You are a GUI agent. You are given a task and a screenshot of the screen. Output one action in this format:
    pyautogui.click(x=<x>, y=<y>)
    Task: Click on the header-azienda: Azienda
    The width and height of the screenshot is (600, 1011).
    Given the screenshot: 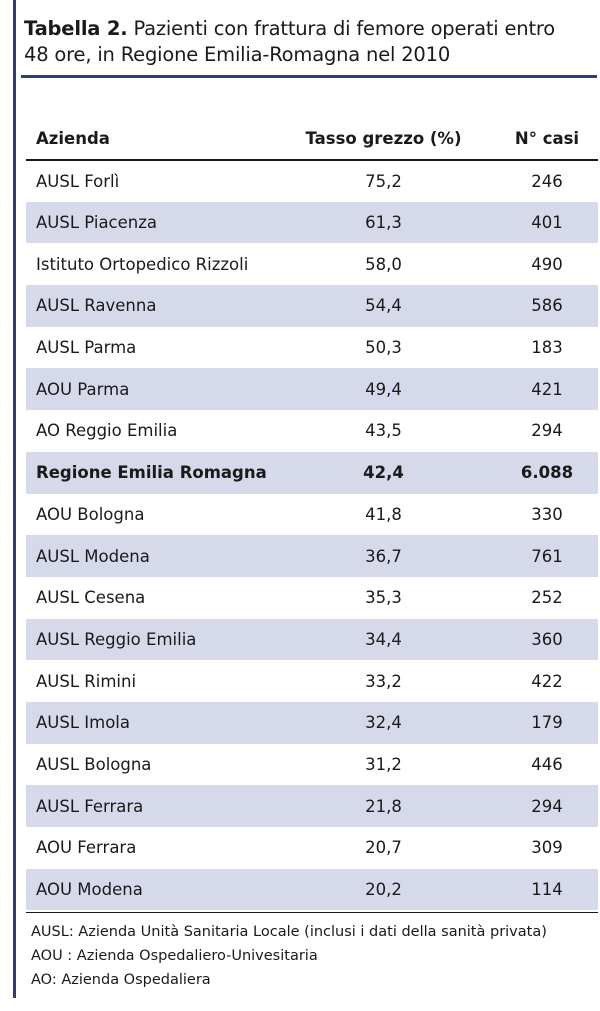 What is the action you would take?
    pyautogui.click(x=148, y=139)
    